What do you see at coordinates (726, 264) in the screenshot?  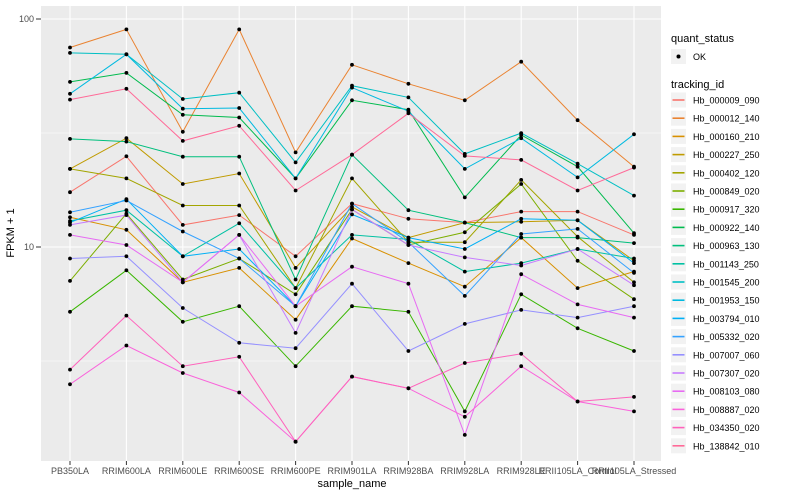 I see `legend-series-label: Hb_001143_250` at bounding box center [726, 264].